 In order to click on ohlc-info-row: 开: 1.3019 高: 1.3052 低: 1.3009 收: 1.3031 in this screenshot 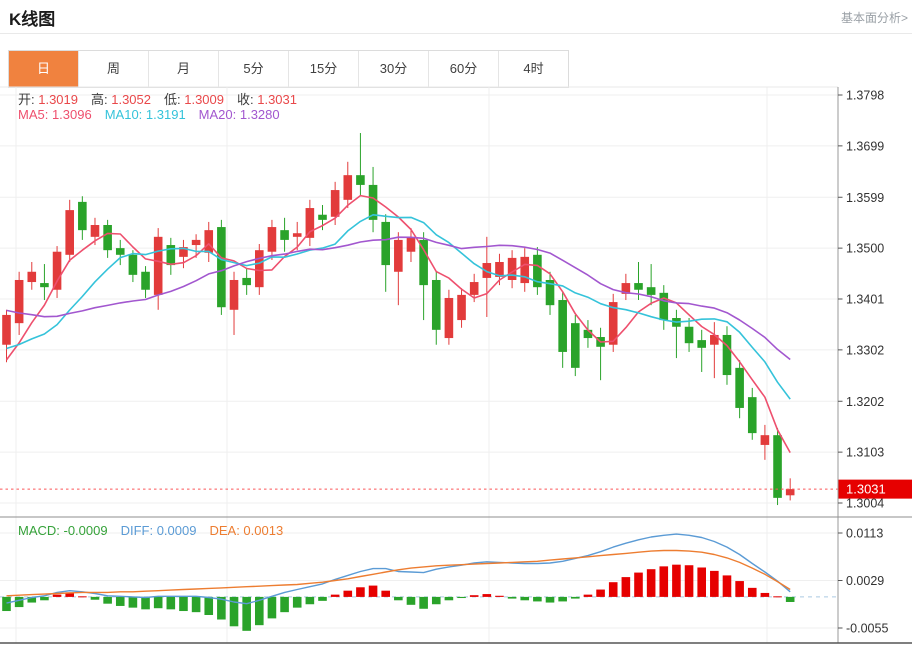, I will do `click(164, 98)`.